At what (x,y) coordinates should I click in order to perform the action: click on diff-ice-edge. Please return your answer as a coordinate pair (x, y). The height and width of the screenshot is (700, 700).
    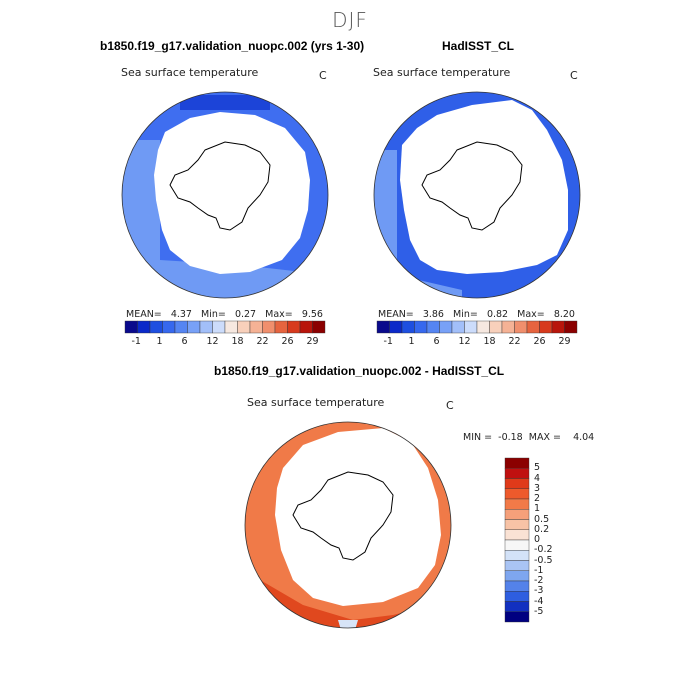
    Looking at the image, I should click on (358, 517).